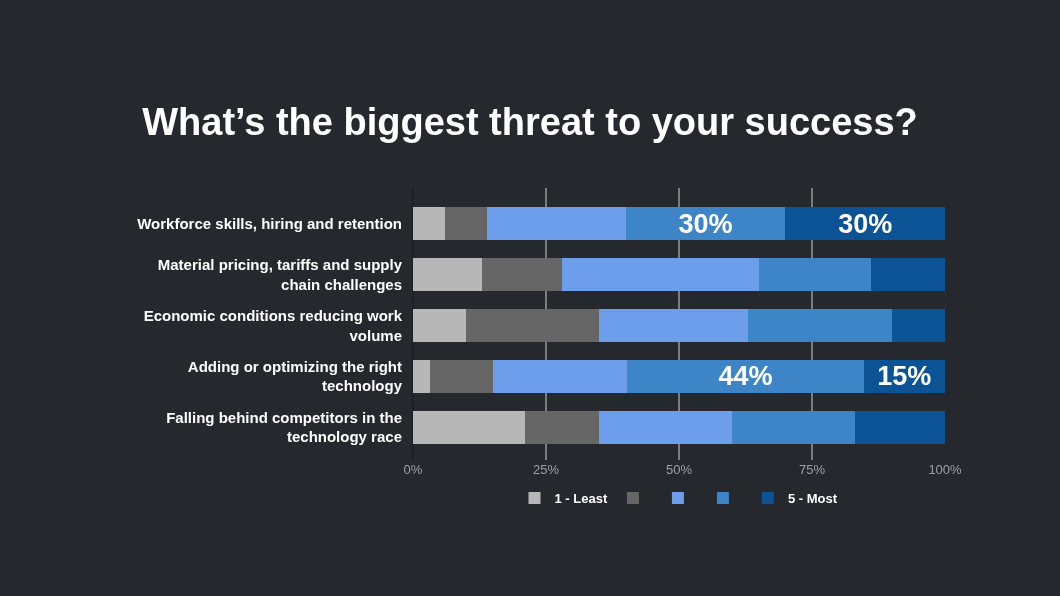 This screenshot has width=1060, height=596. I want to click on y-tick-label: Material pricing, tariffs and supply chain challenges, so click(280, 274).